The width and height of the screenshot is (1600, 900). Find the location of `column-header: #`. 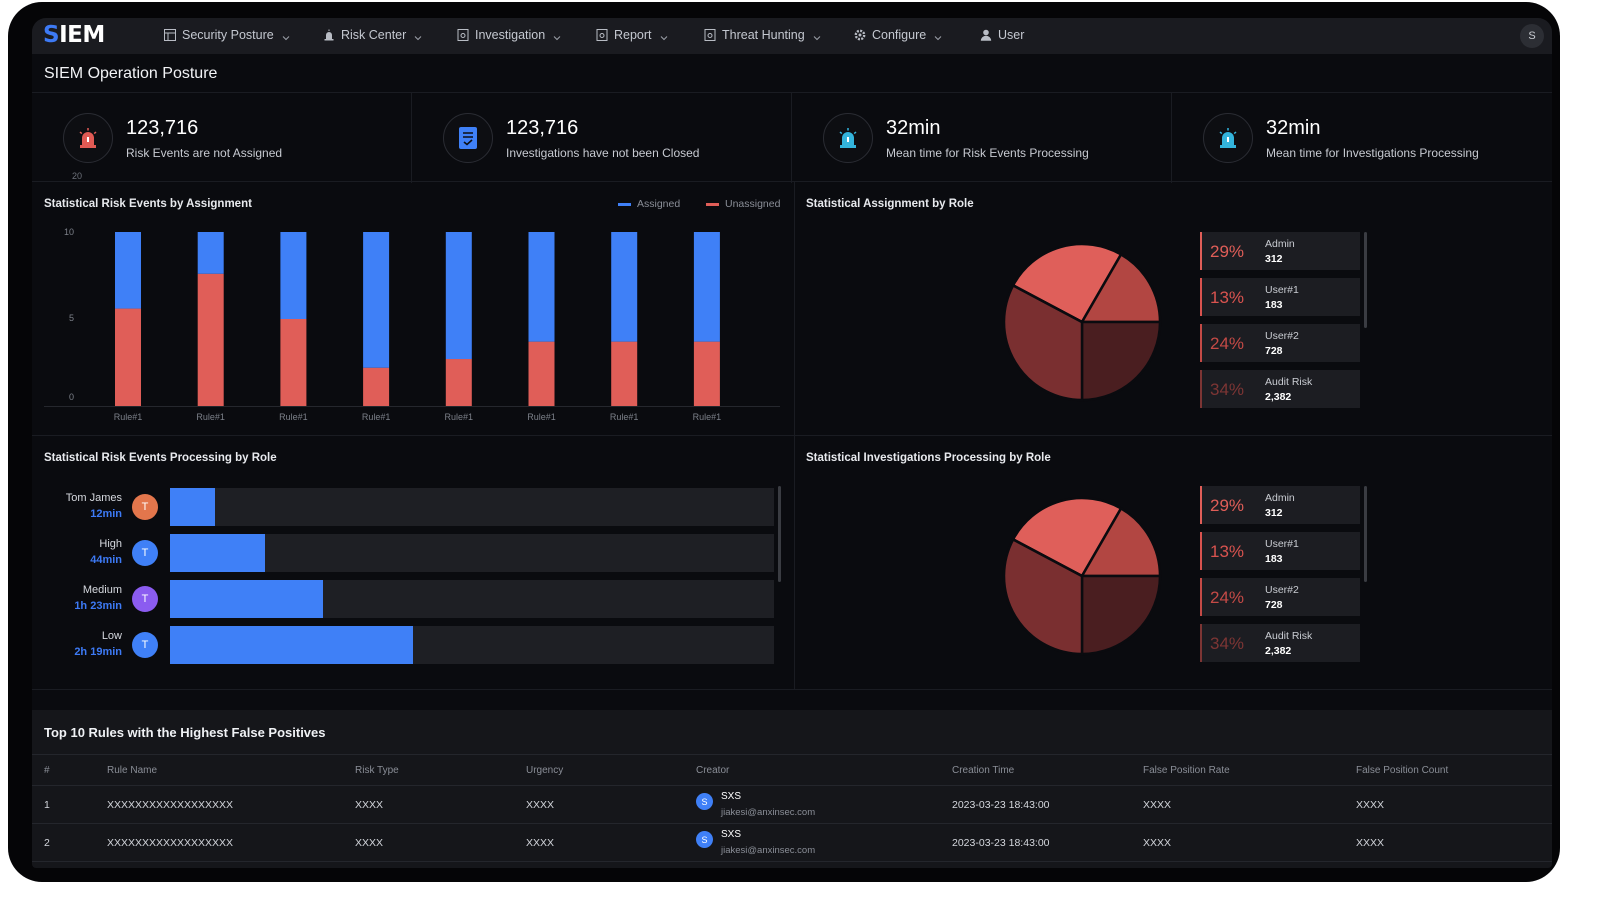

column-header: # is located at coordinates (47, 770).